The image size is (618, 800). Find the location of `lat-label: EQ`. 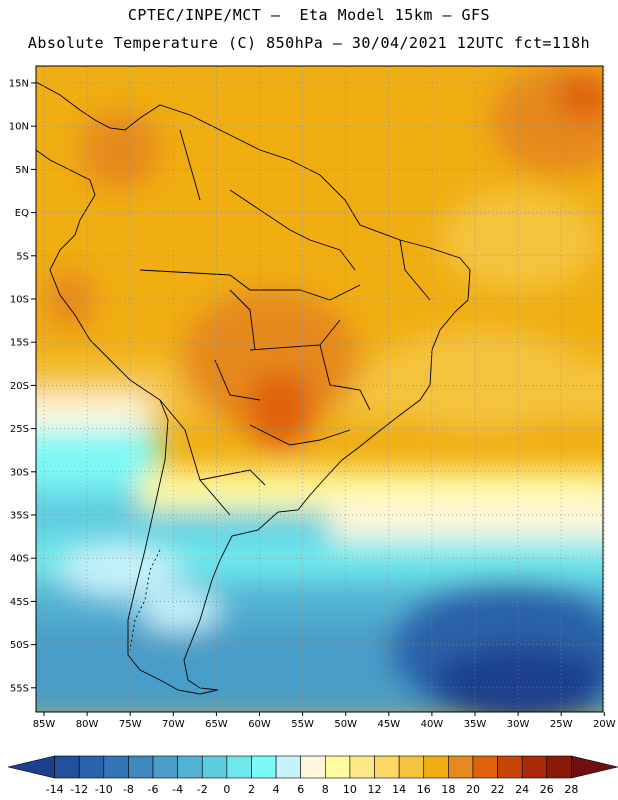

lat-label: EQ is located at coordinates (22, 213).